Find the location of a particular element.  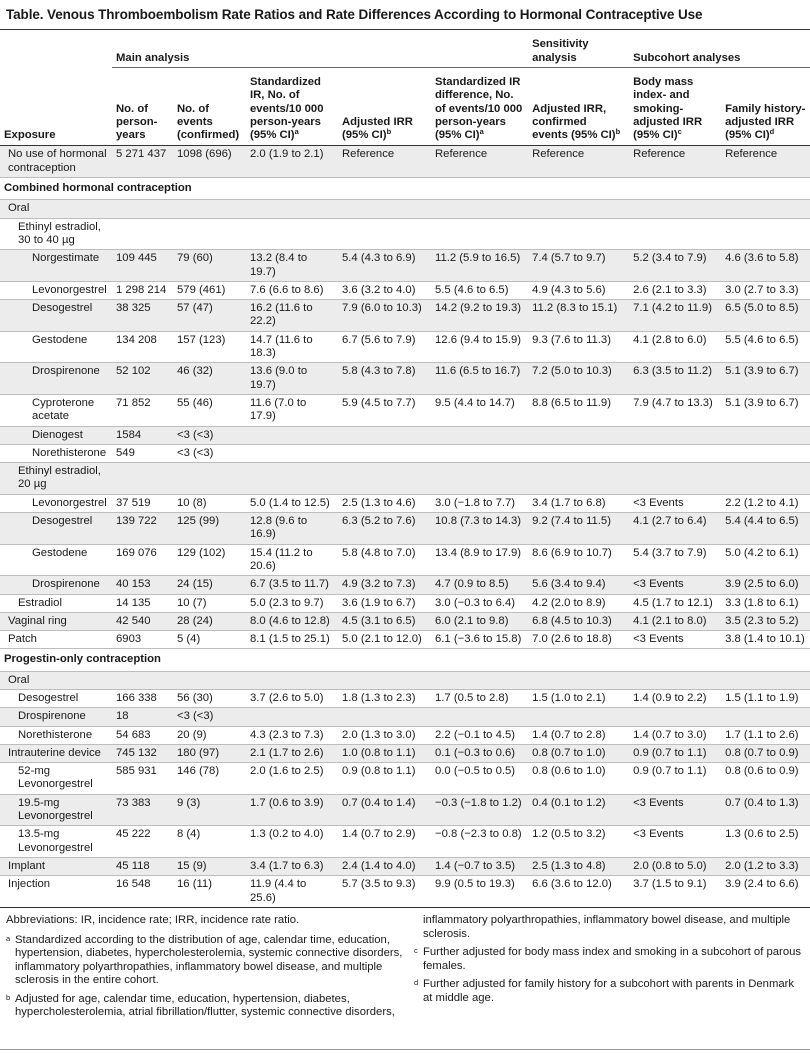

person-years-cell: 40 153 is located at coordinates (142, 585).